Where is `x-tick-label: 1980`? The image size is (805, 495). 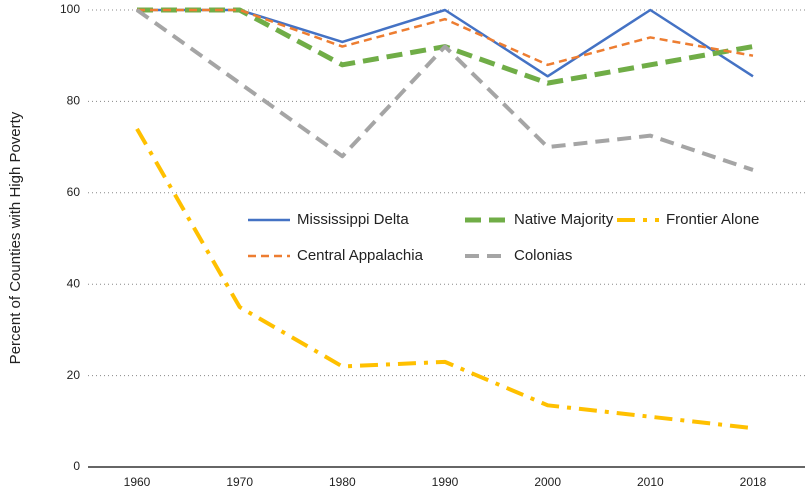
x-tick-label: 1980 is located at coordinates (342, 482).